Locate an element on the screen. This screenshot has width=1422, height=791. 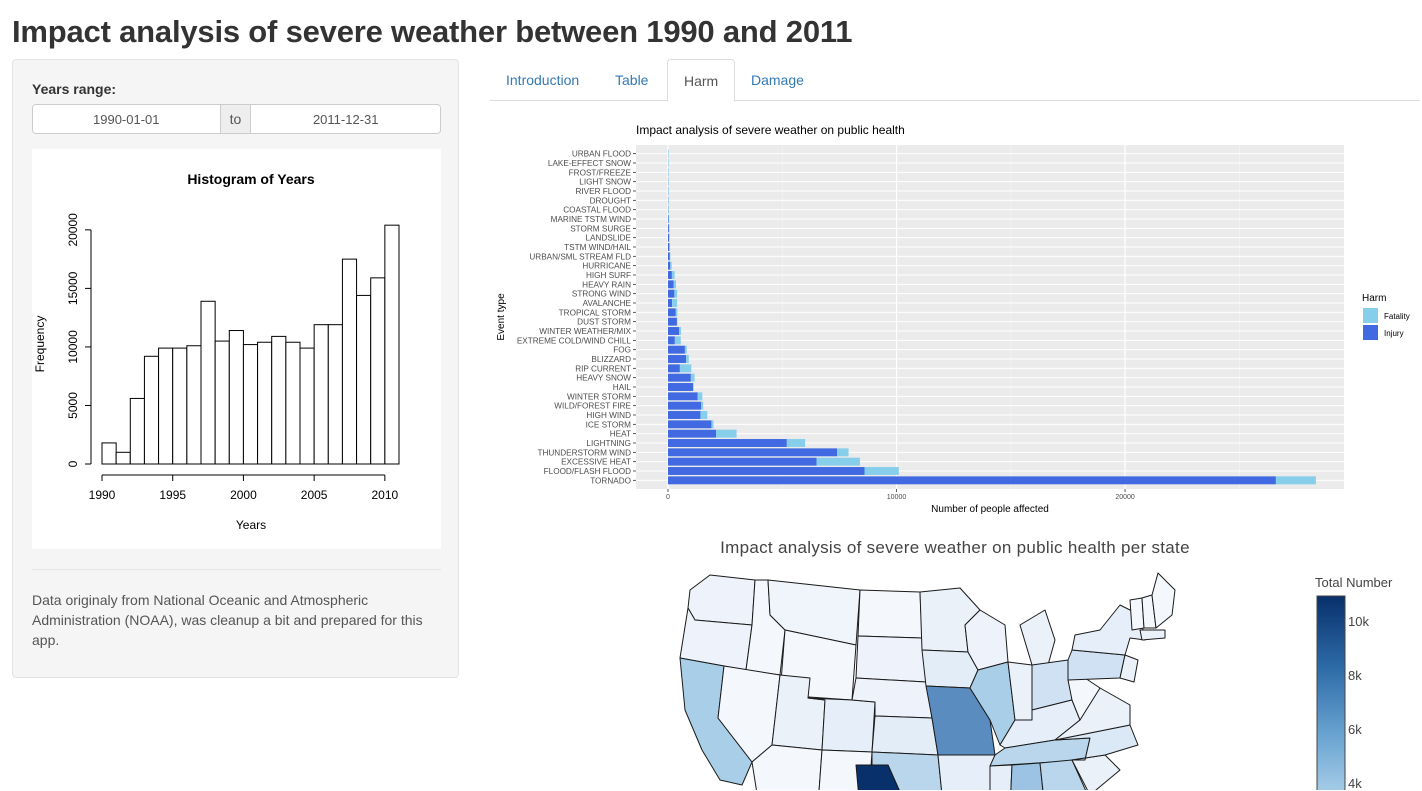
event-type-label: WINTER WEATHER/MIX is located at coordinates (585, 331).